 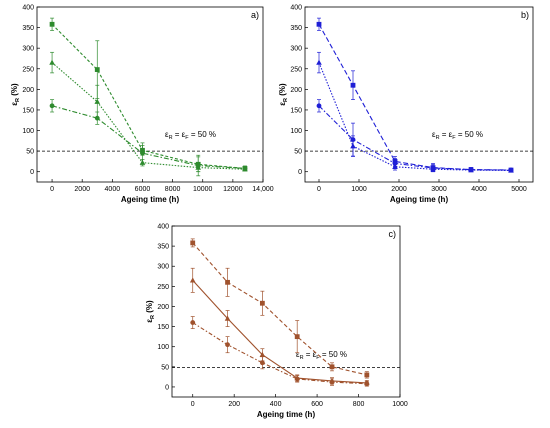 What do you see at coordinates (18, 100) in the screenshot?
I see `y-axis-label-subscript: R` at bounding box center [18, 100].